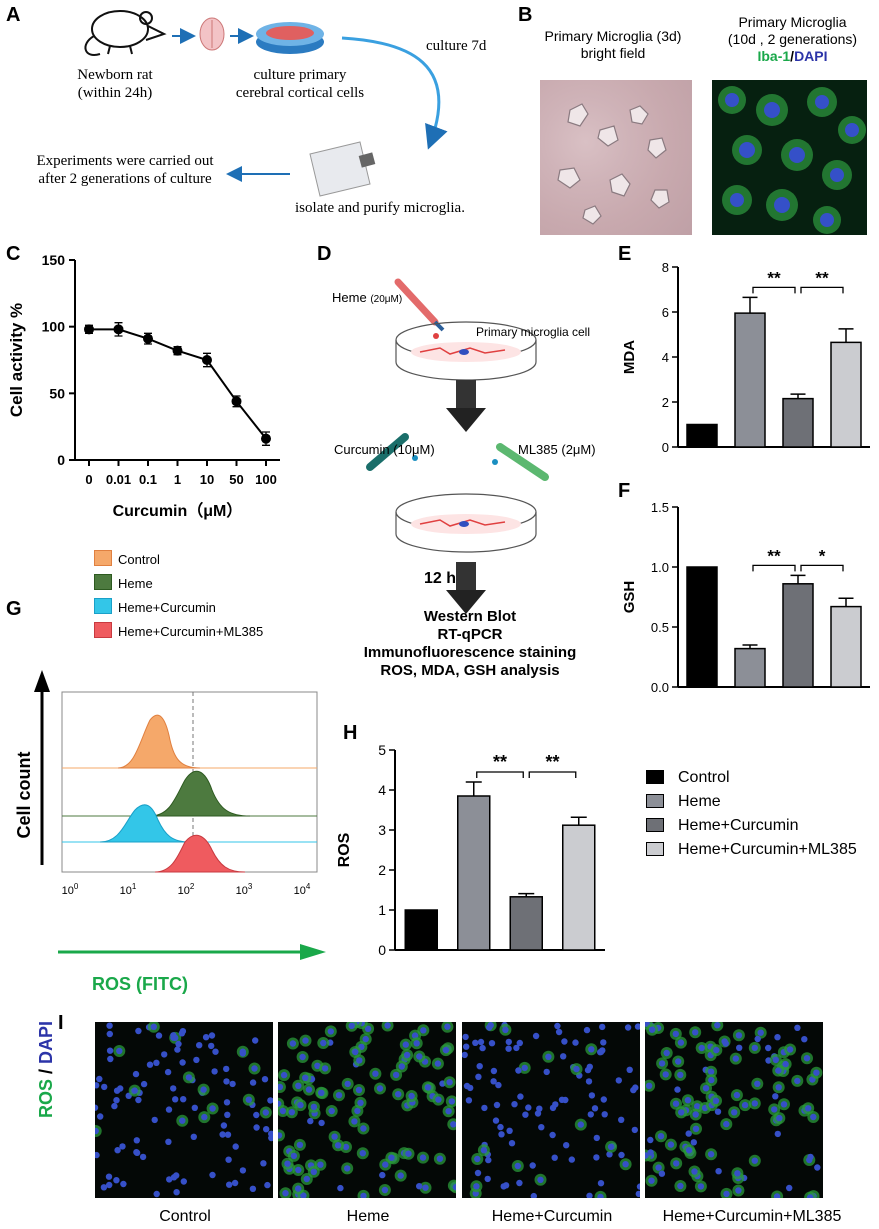  I want to click on y-tick-label: 8, so click(665, 267).